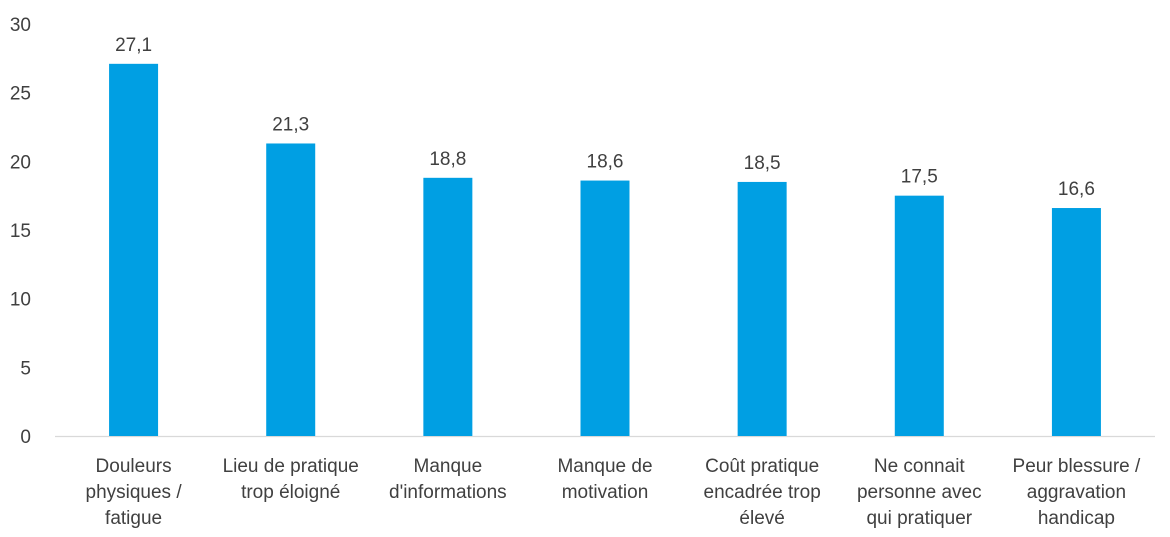 The width and height of the screenshot is (1170, 537). Describe the element at coordinates (605, 162) in the screenshot. I see `data-label: 18,6` at that location.